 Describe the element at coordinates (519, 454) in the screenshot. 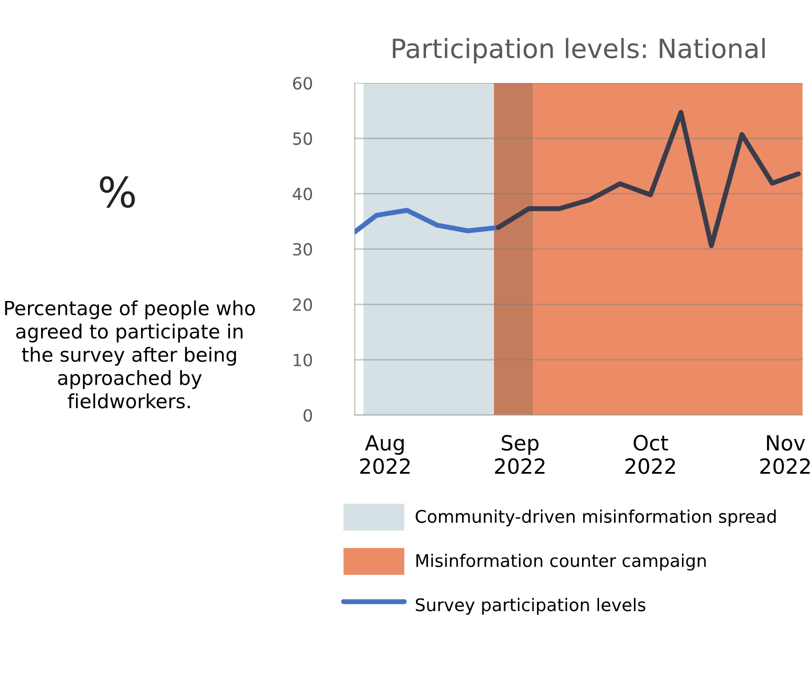

I see `x-tick-label: Sep 2022` at that location.